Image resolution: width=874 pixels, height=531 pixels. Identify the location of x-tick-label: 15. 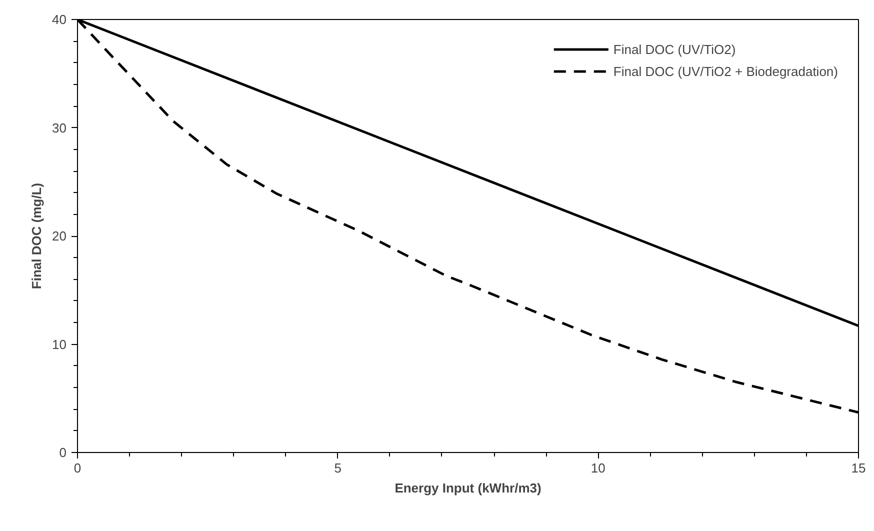
(858, 468).